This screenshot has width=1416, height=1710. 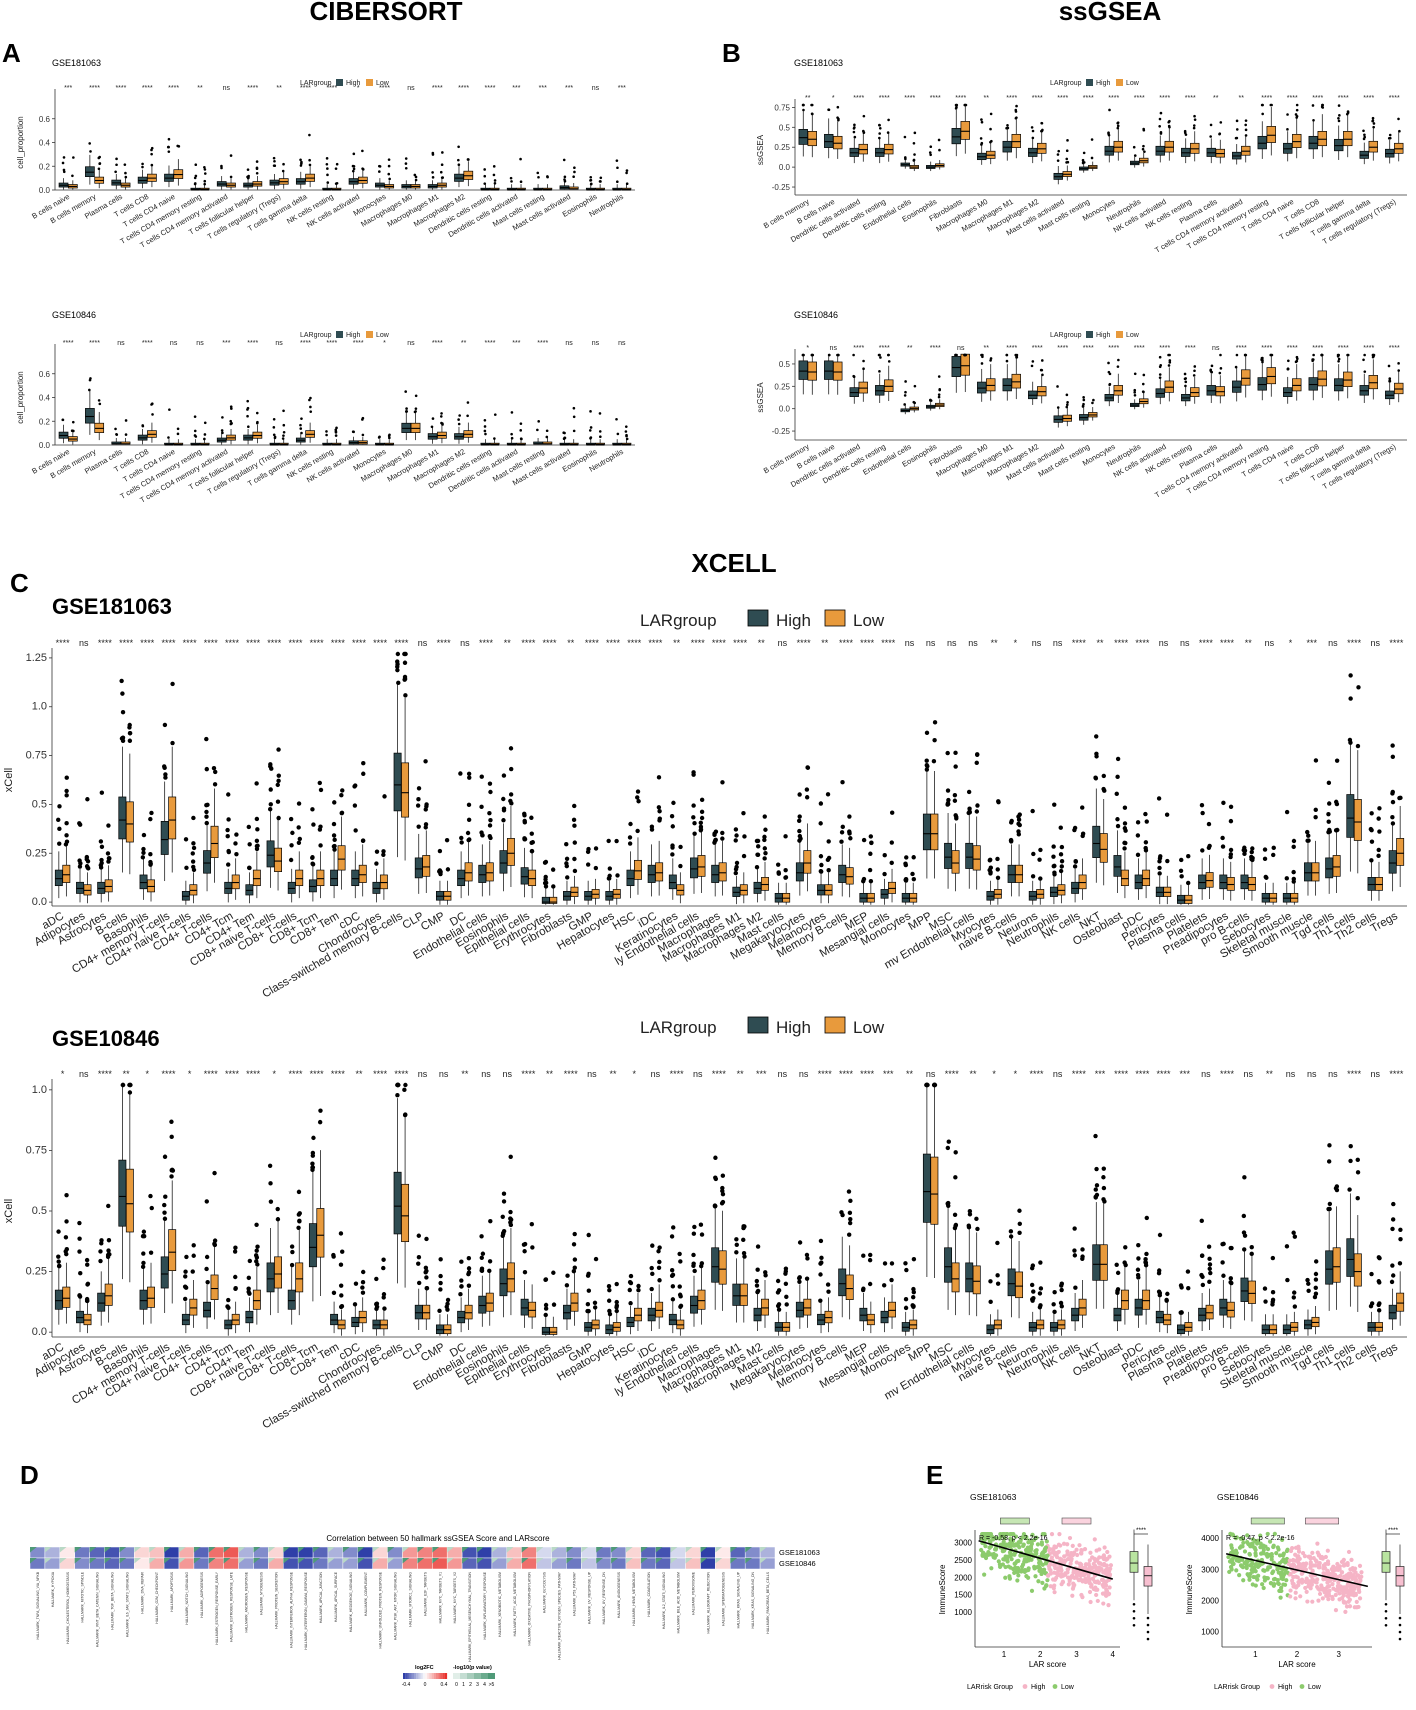 I want to click on significance-label: *, so click(x=1291, y=643).